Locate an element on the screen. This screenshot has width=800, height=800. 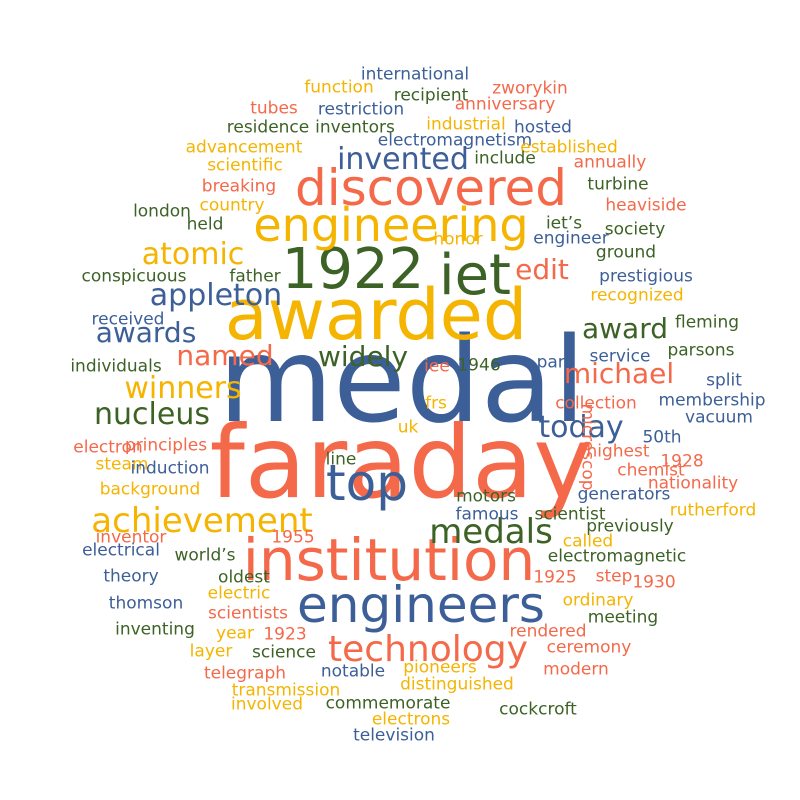
word-commemorate: commemorate is located at coordinates (388, 703).